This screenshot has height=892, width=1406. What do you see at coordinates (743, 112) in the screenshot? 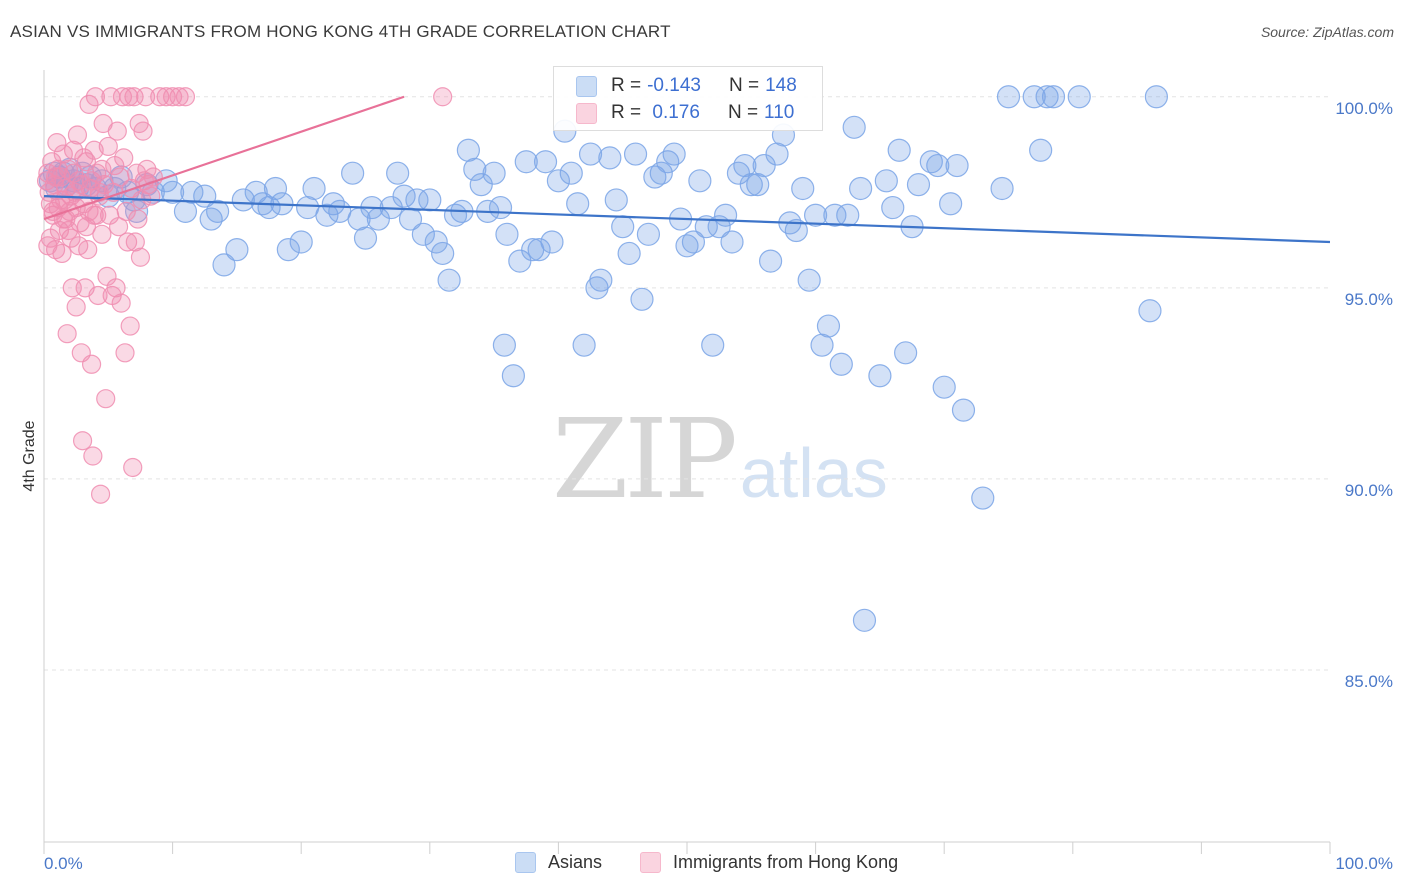
I see `legend-n-label: N =` at bounding box center [743, 112].